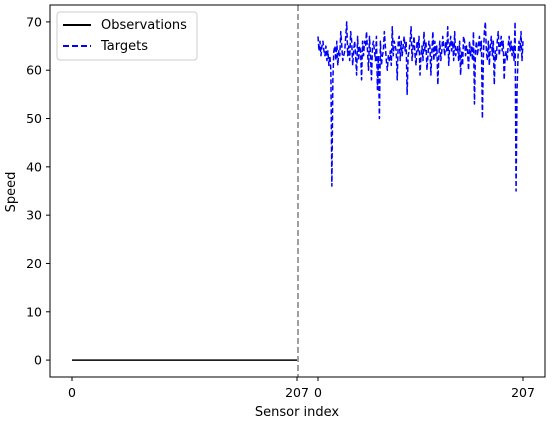  What do you see at coordinates (297, 392) in the screenshot?
I see `x-tick-label-observations-207: 207` at bounding box center [297, 392].